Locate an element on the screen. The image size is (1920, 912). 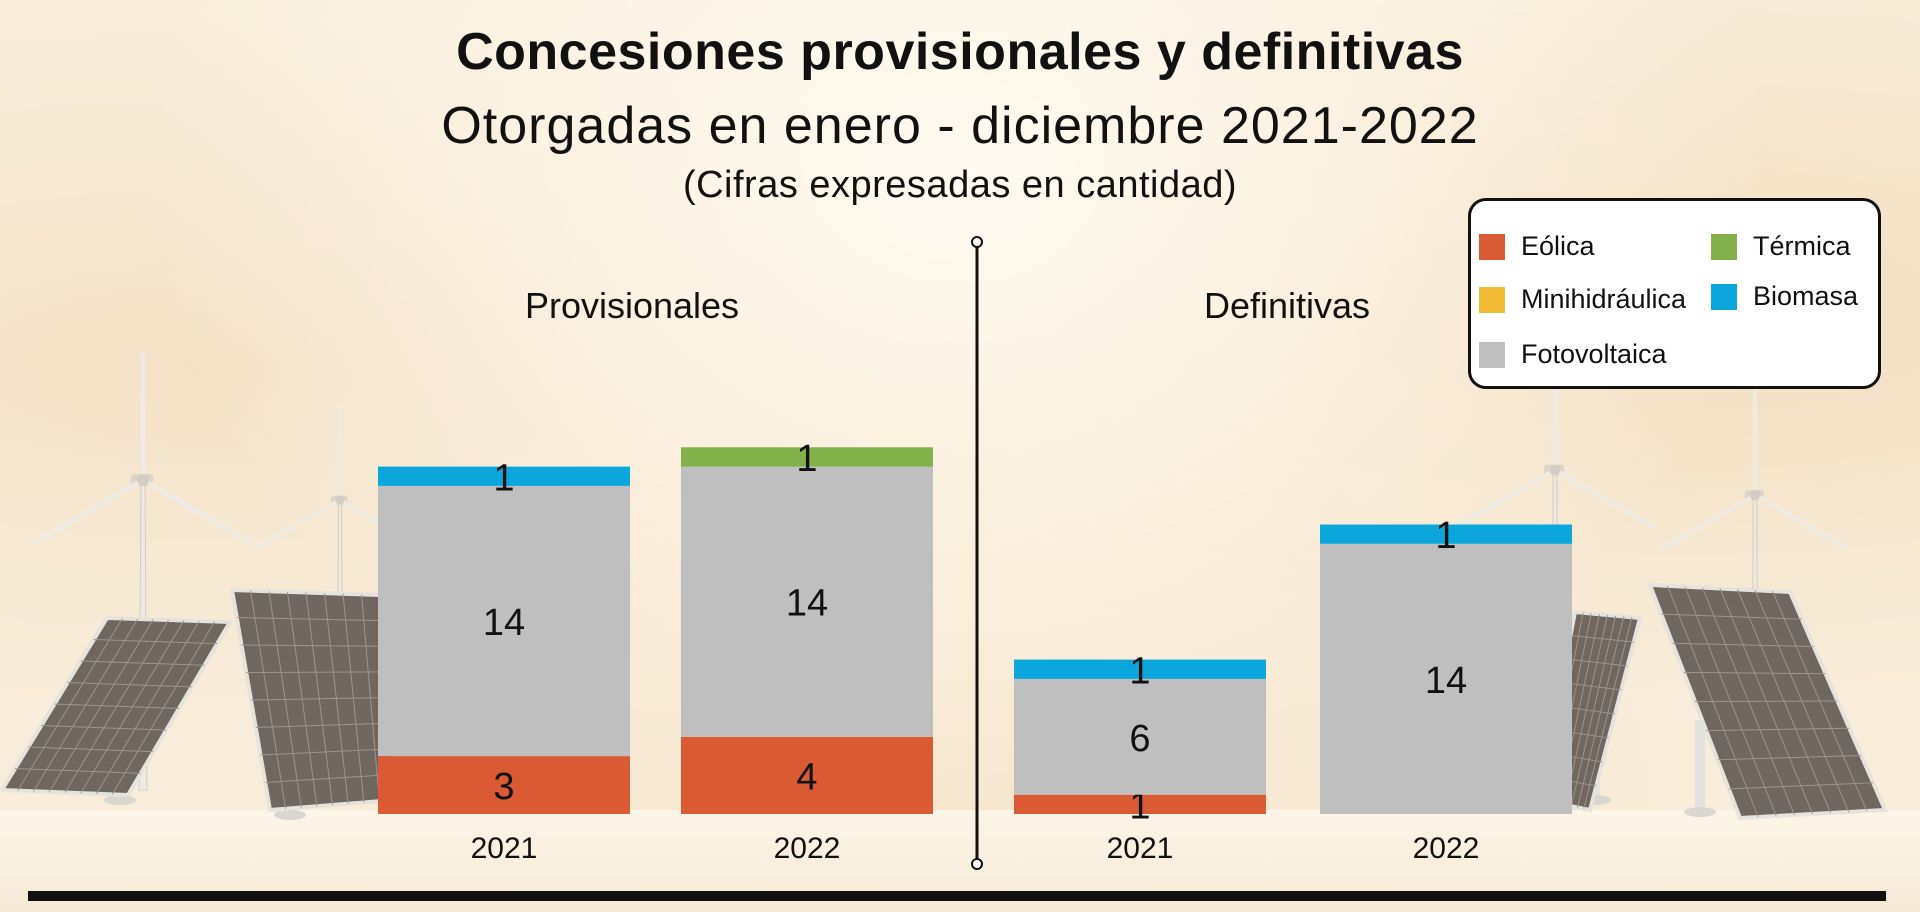
legend-label-biomasa: Biomasa is located at coordinates (1806, 296).